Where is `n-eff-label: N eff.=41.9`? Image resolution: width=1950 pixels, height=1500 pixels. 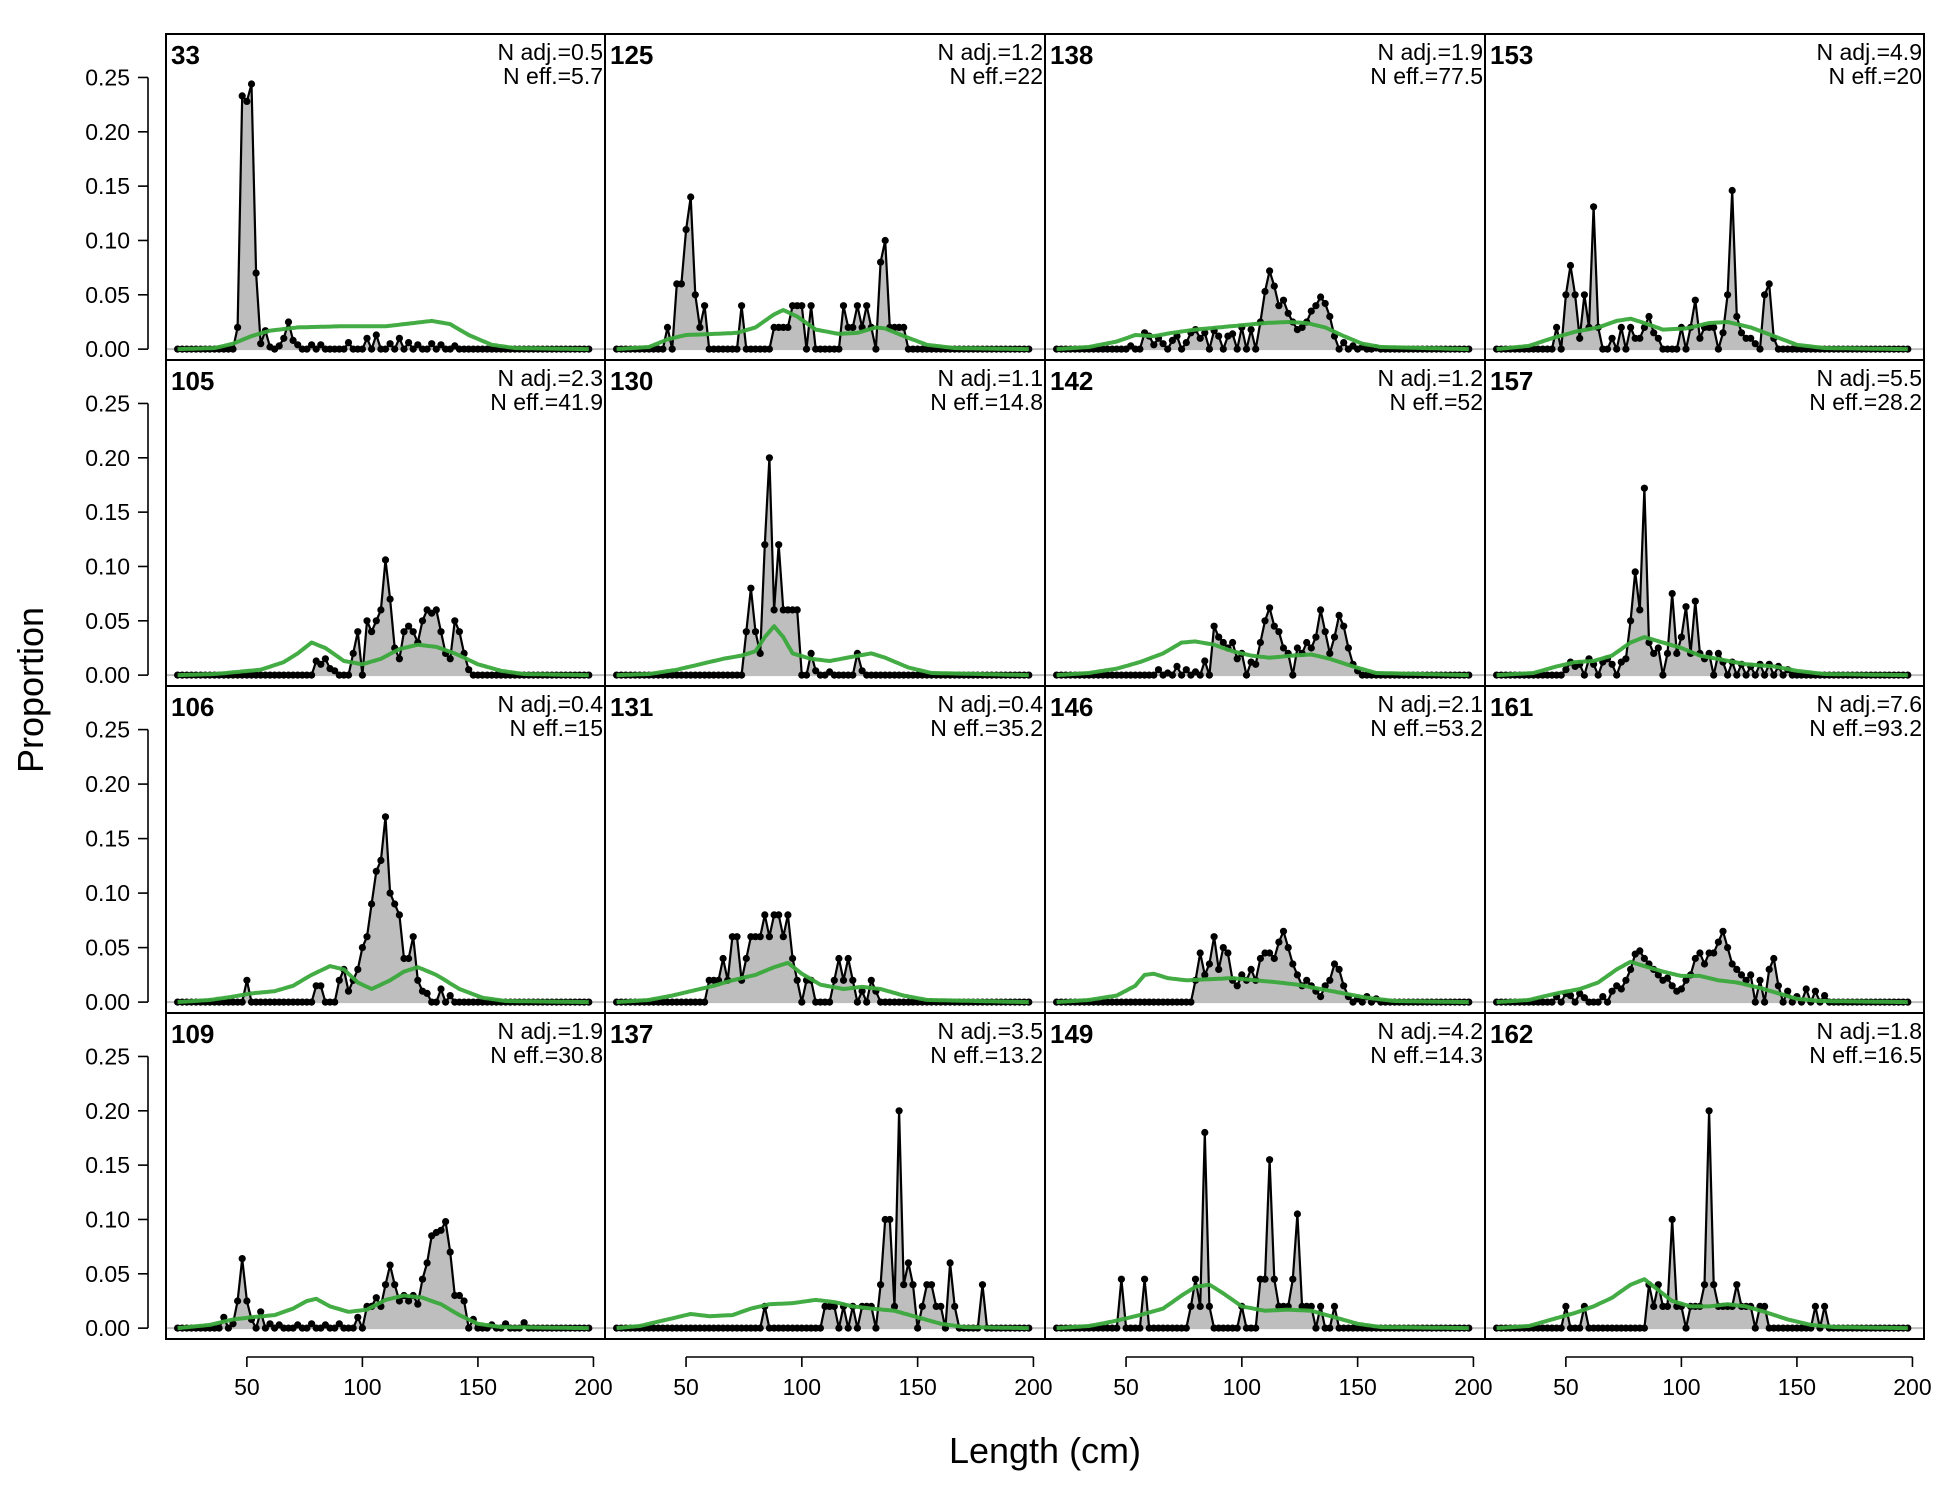 n-eff-label: N eff.=41.9 is located at coordinates (546, 402).